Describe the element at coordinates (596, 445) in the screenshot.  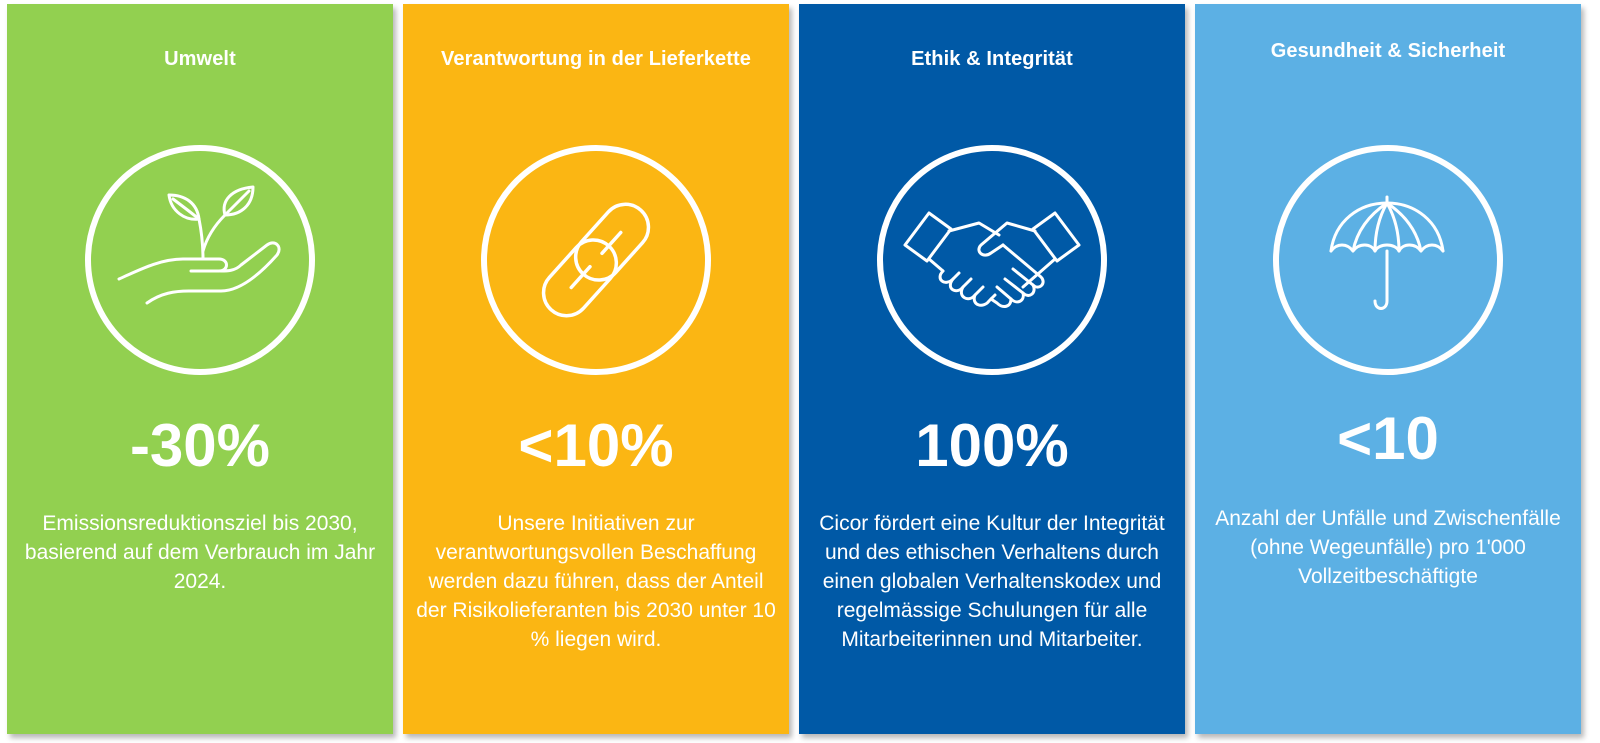
I see `metric-value: <10%` at that location.